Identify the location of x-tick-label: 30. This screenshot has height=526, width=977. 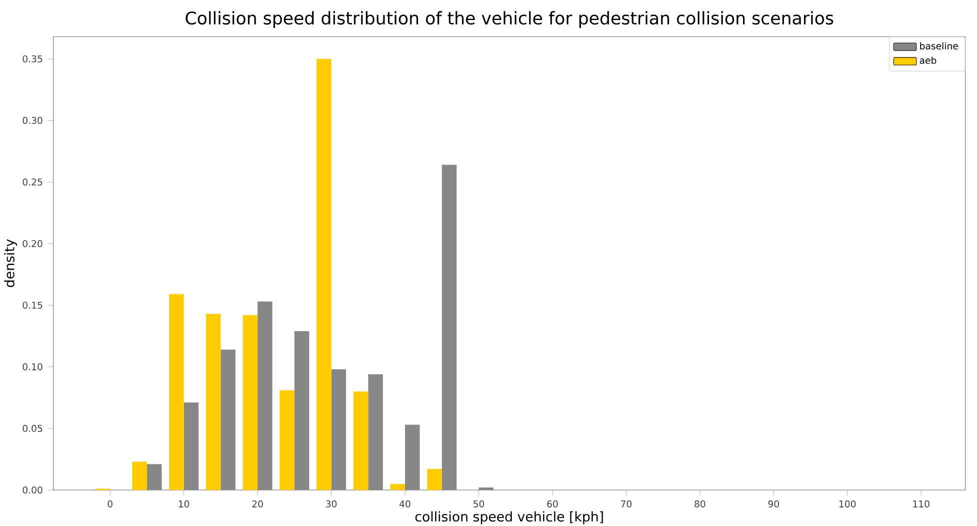
(331, 504).